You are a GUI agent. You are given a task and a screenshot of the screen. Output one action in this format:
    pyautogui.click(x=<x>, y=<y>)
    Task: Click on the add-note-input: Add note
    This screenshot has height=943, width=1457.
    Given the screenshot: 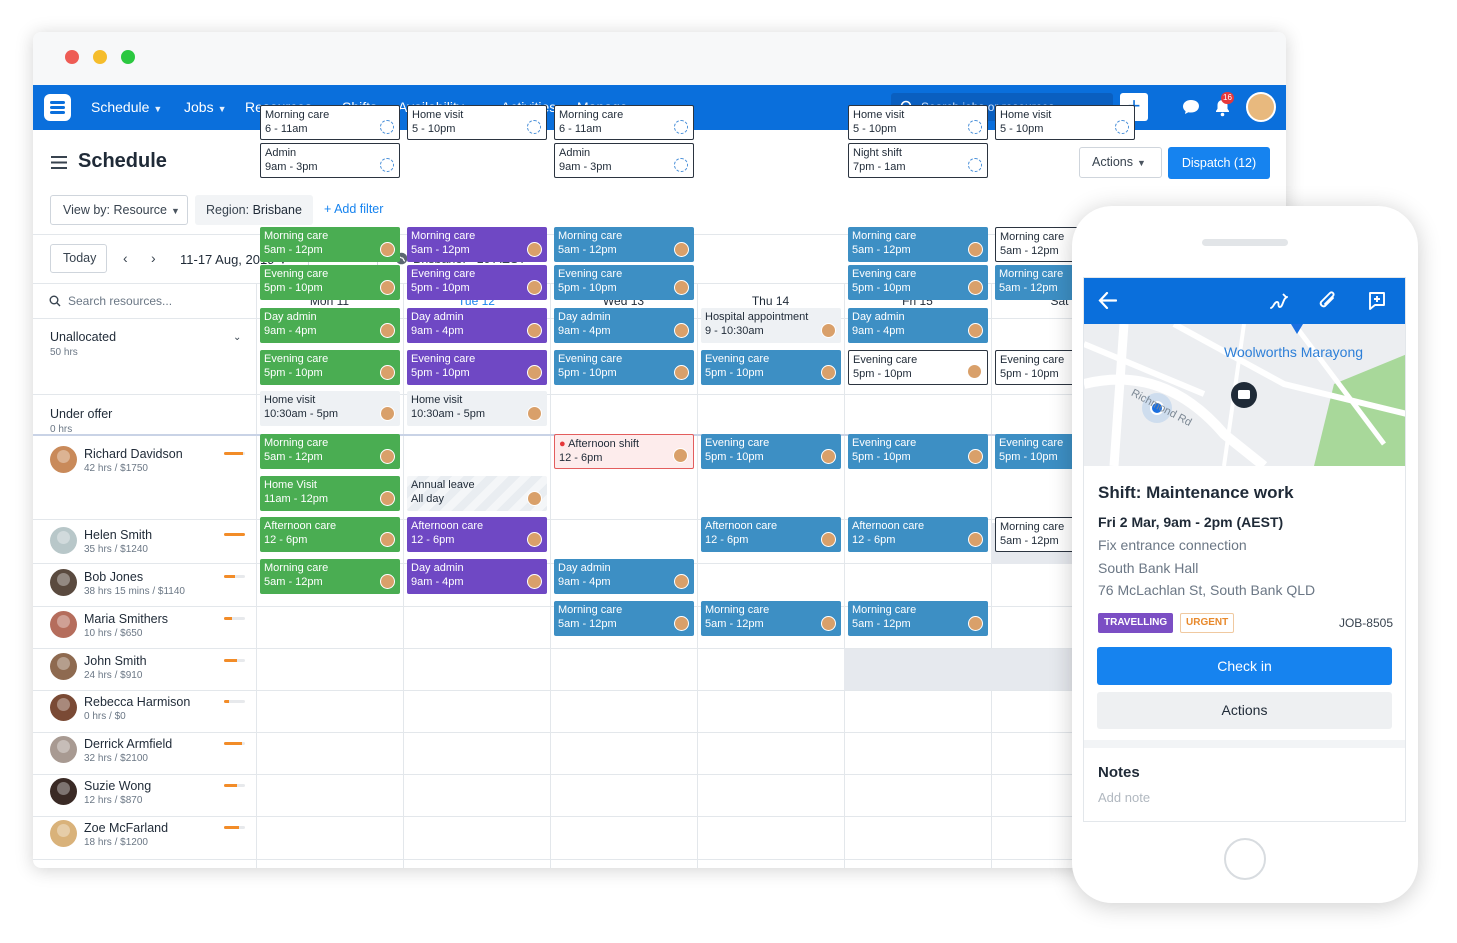 What is the action you would take?
    pyautogui.click(x=1124, y=797)
    